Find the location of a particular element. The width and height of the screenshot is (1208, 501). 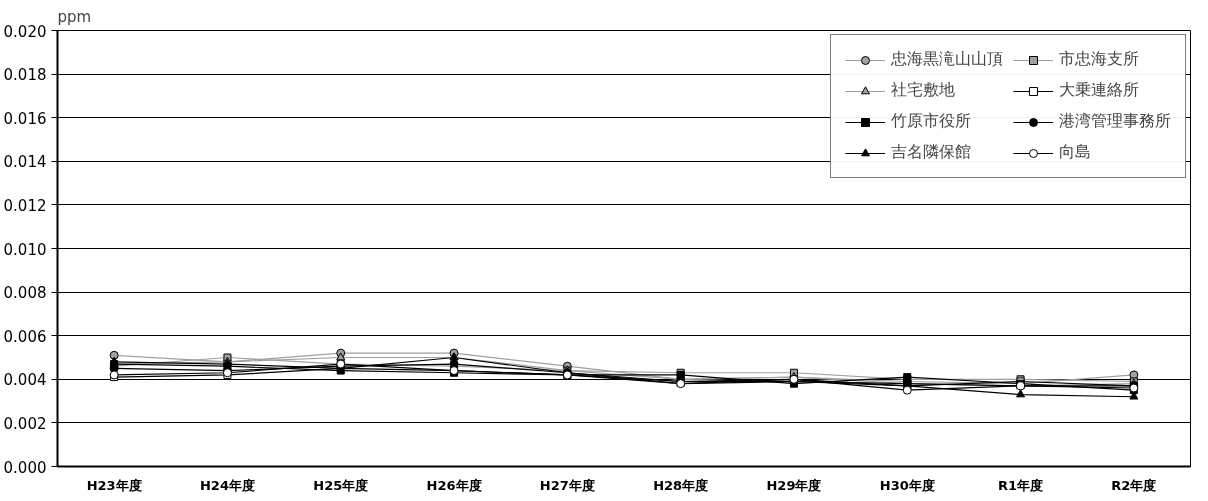

y-tick-label: 0.016 is located at coordinates (25, 118).